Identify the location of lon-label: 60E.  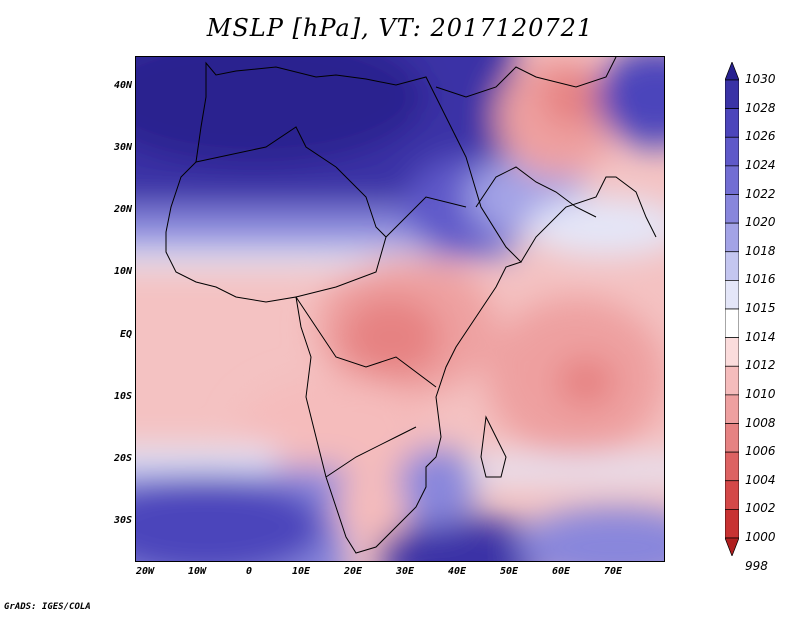
(561, 571).